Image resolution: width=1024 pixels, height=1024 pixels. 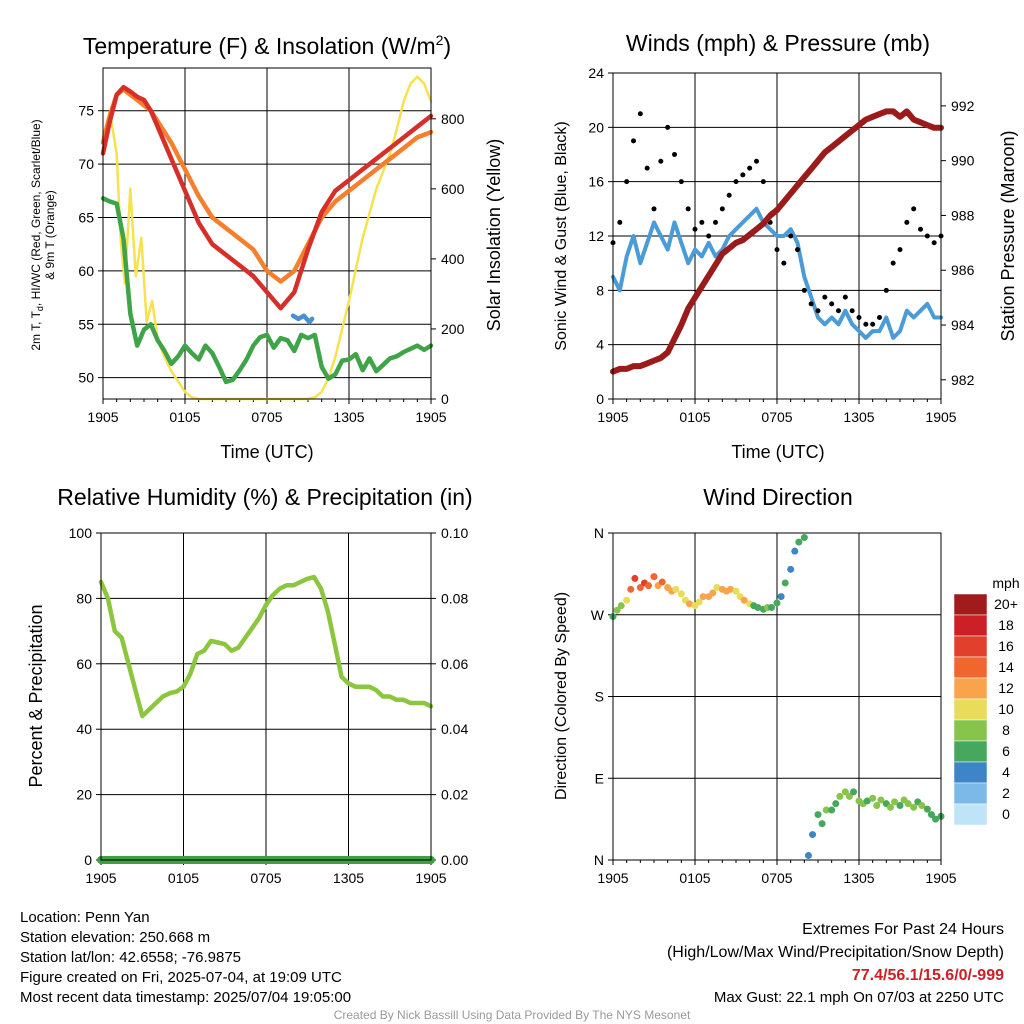 I want to click on legend-label: 18, so click(x=1006, y=625).